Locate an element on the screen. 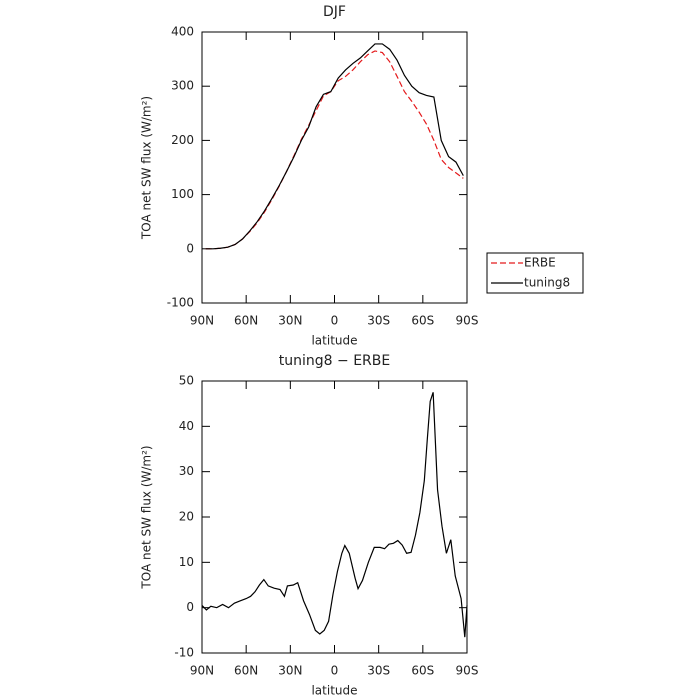 The image size is (700, 700). y-tick-label: 100 is located at coordinates (182, 194).